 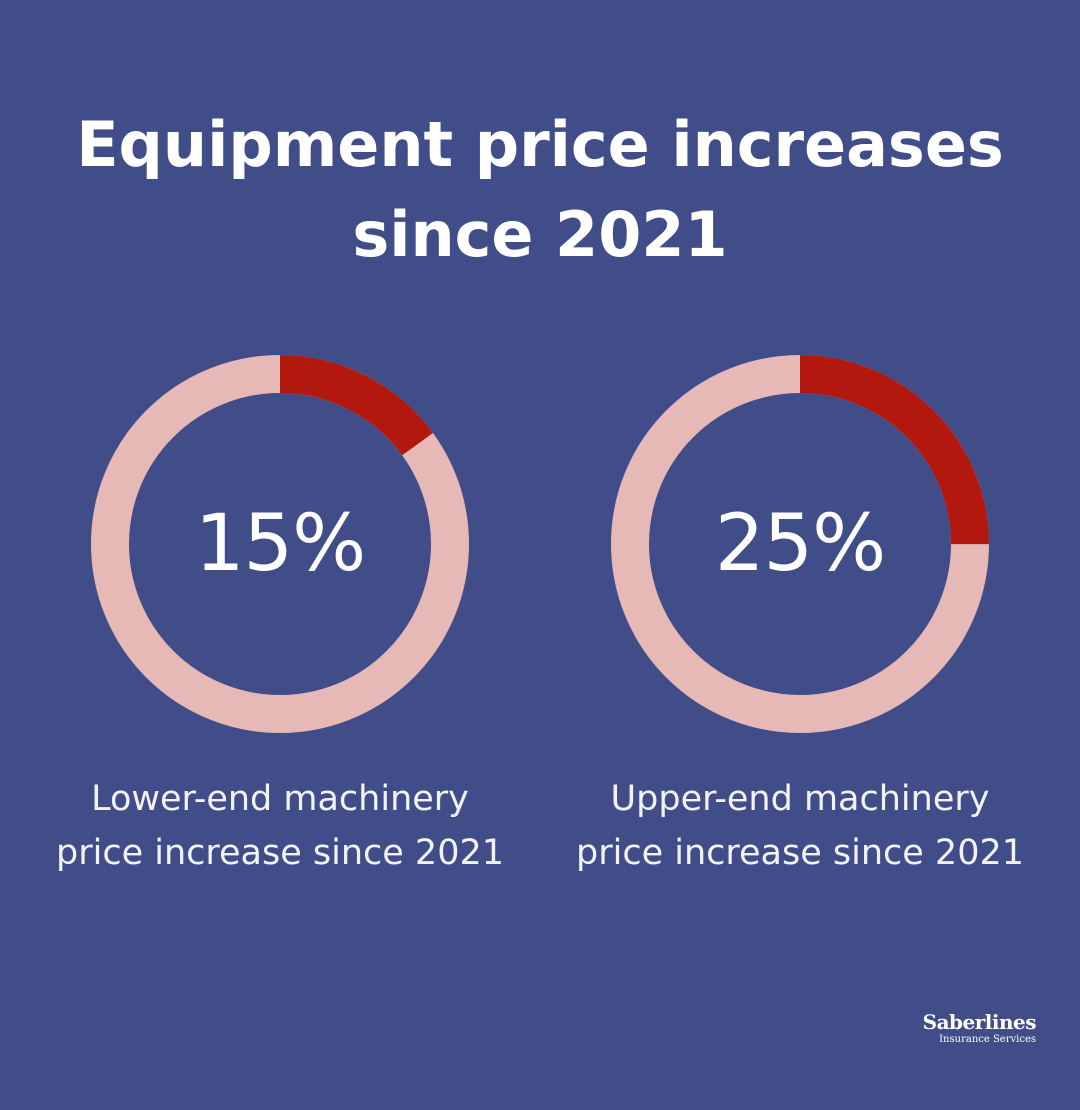 I want to click on donut-chart-lower-end: 15%, so click(x=280, y=544).